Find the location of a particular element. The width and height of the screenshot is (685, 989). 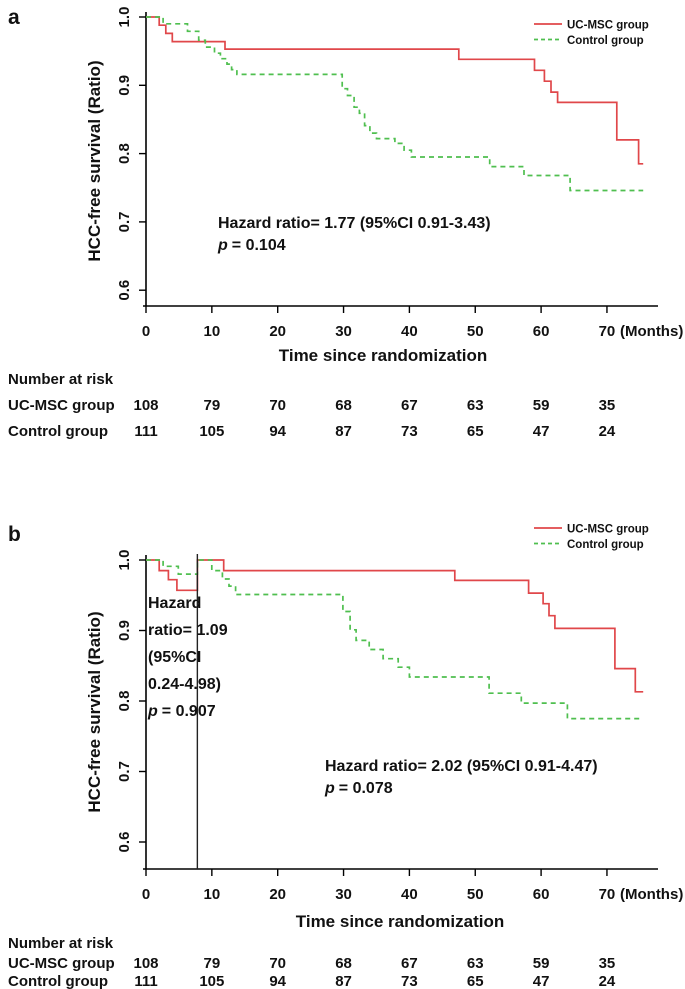

annotation-line: p = 0.078 is located at coordinates (358, 788).